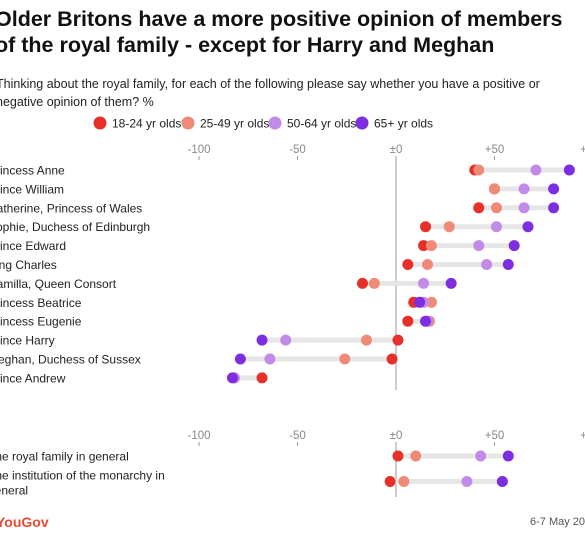 The image size is (585, 542). Describe the element at coordinates (58, 284) in the screenshot. I see `row-label-camilla-queen-consort: Camilla, Queen Consort` at that location.